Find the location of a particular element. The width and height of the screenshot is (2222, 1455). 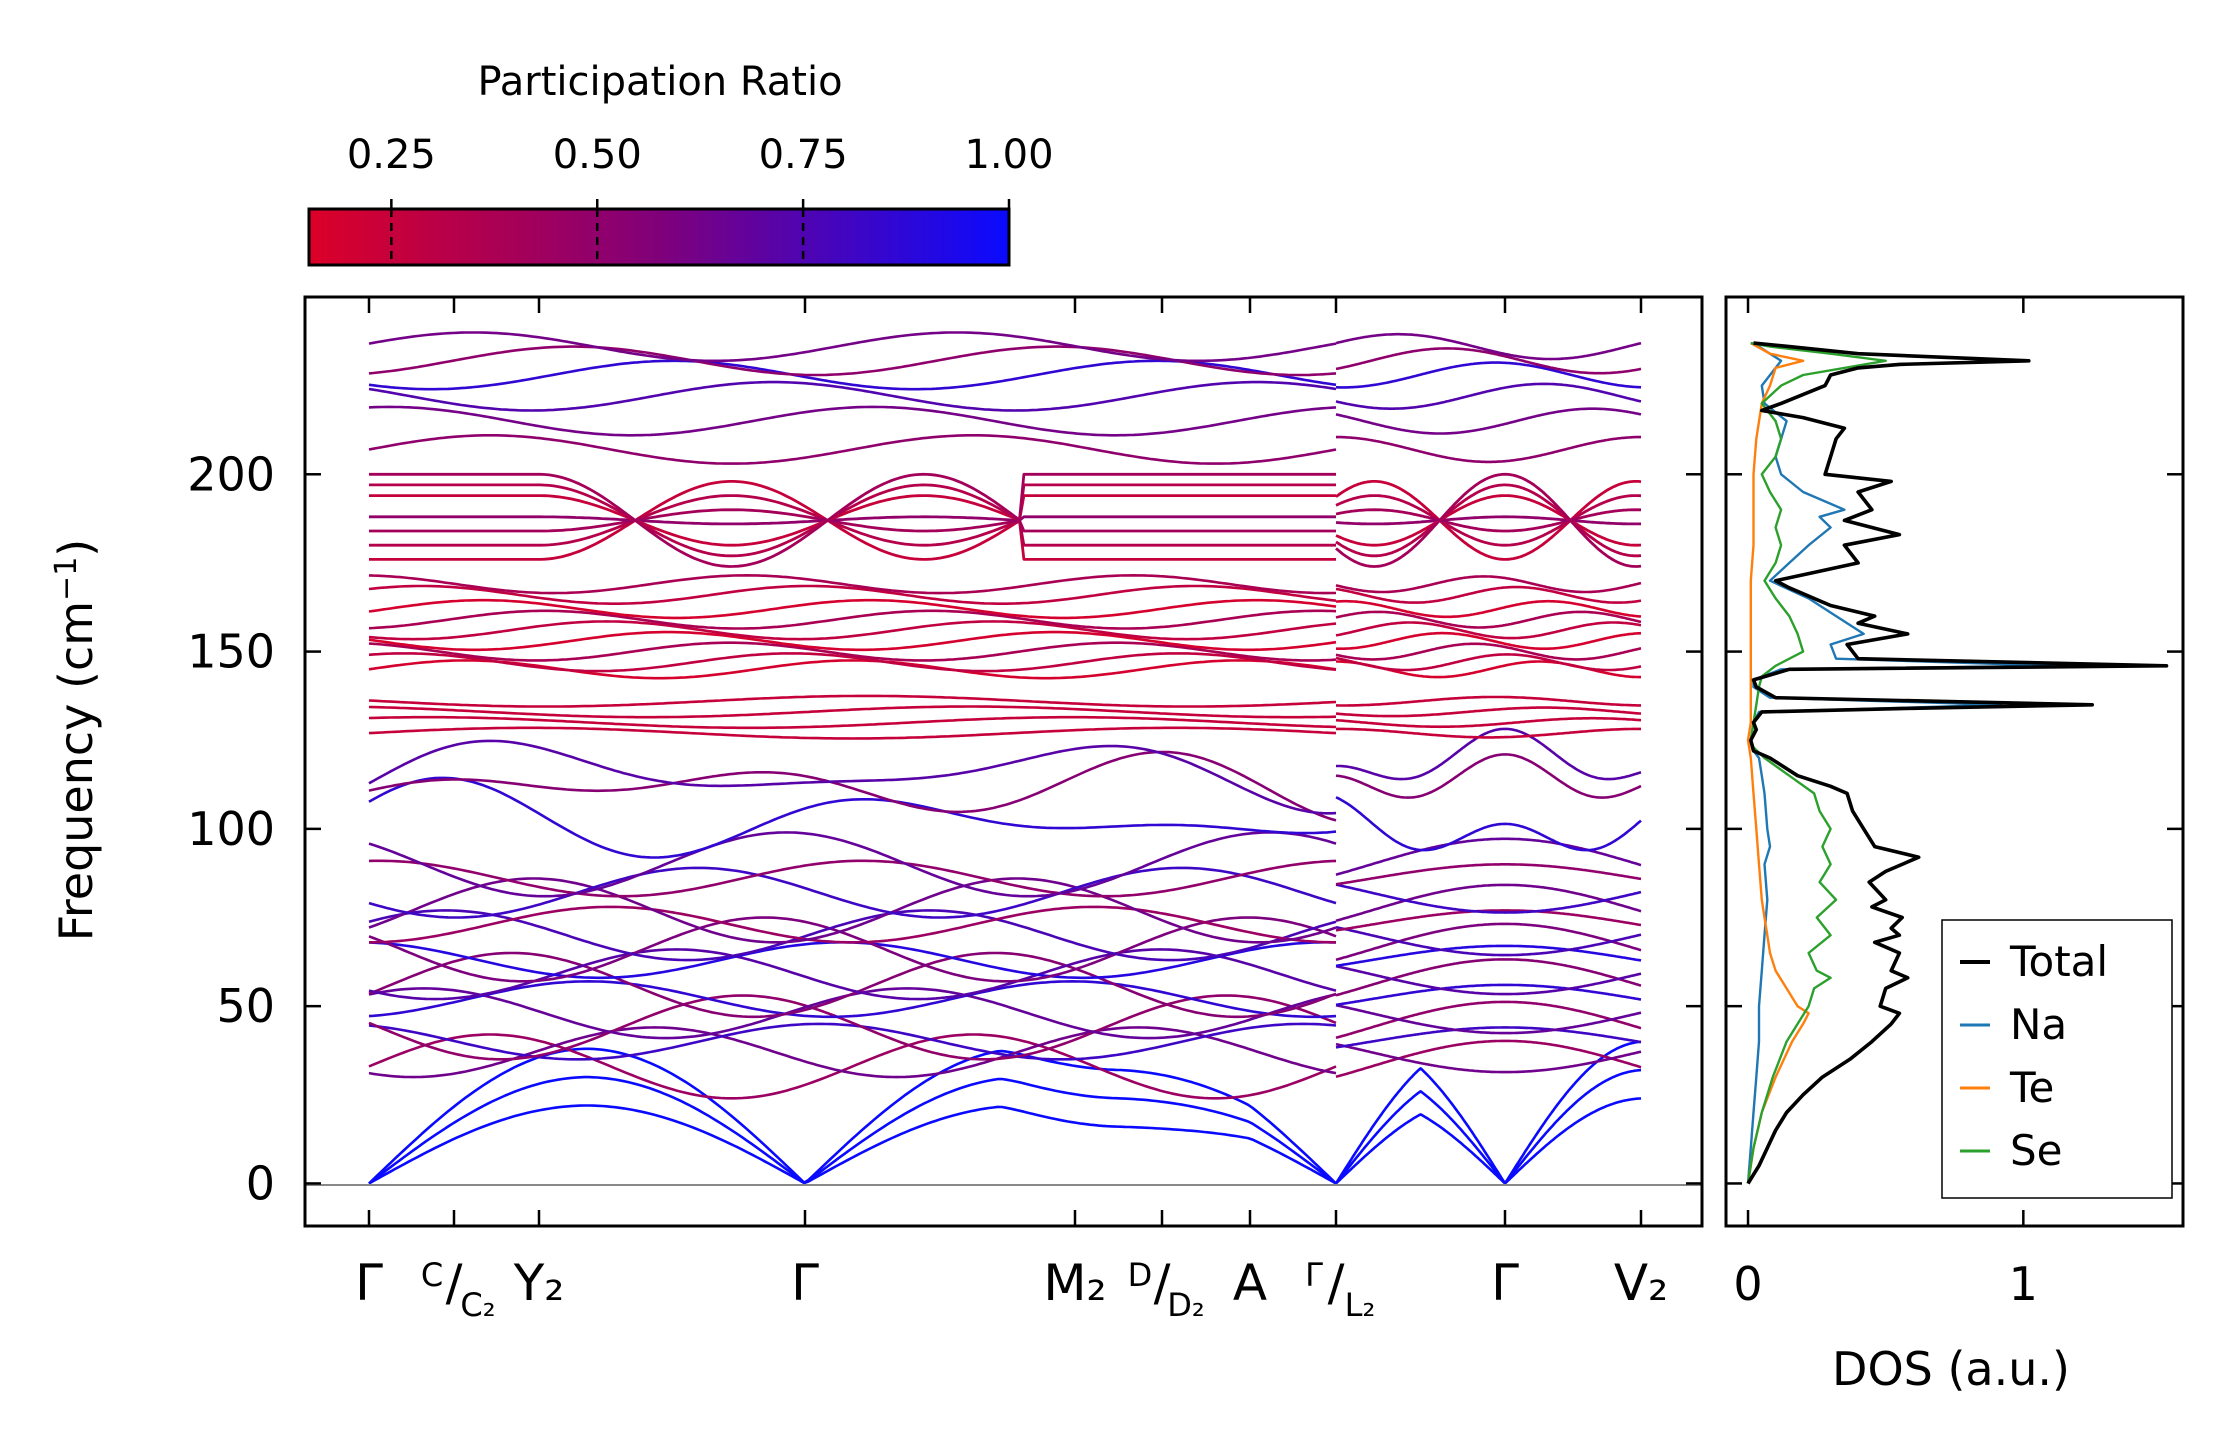

k-point-label-main: V₂ is located at coordinates (1641, 1283).